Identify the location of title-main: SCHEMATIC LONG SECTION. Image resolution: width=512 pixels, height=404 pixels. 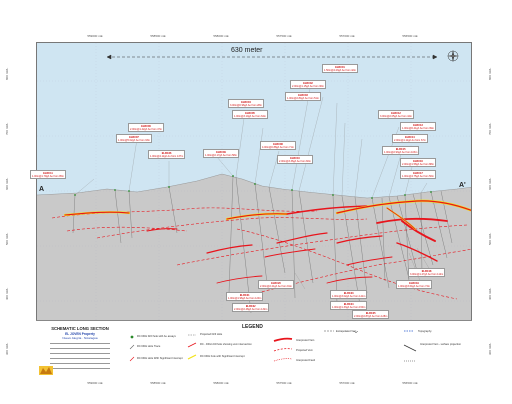
(80, 328).